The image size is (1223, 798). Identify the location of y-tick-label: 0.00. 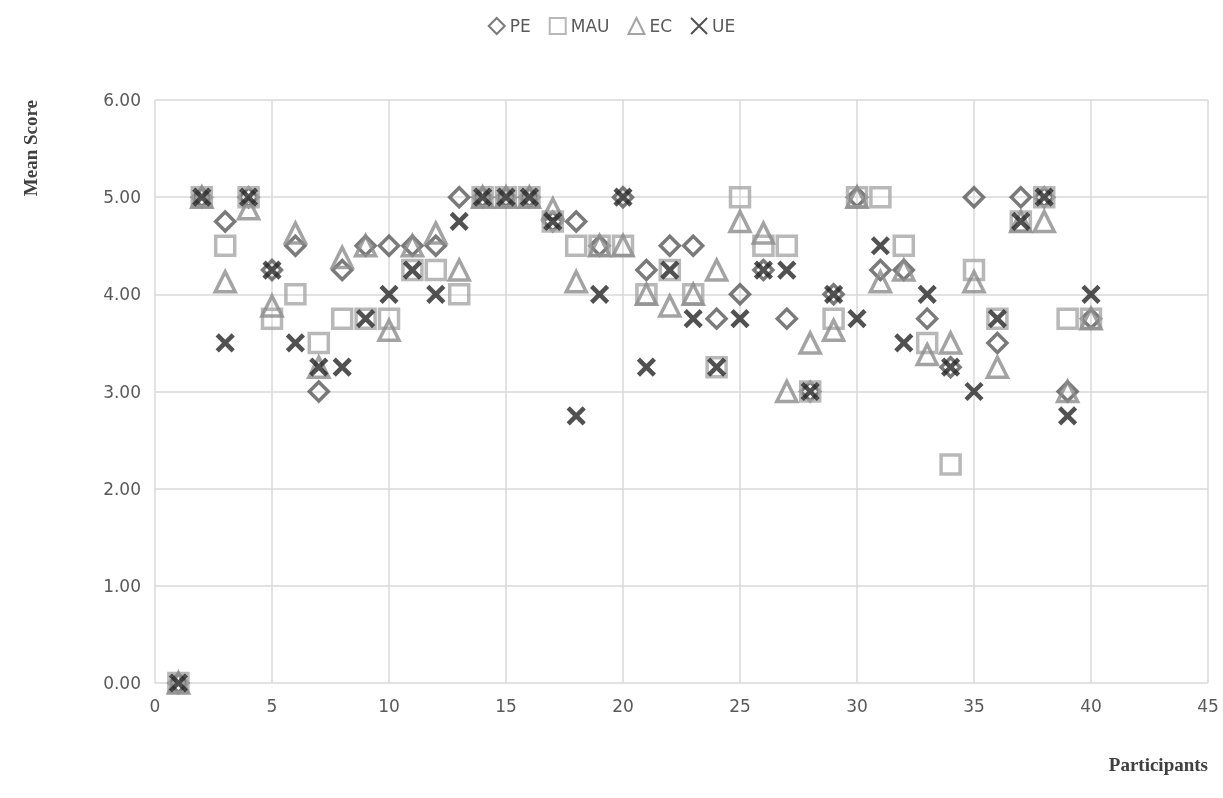
(122, 683).